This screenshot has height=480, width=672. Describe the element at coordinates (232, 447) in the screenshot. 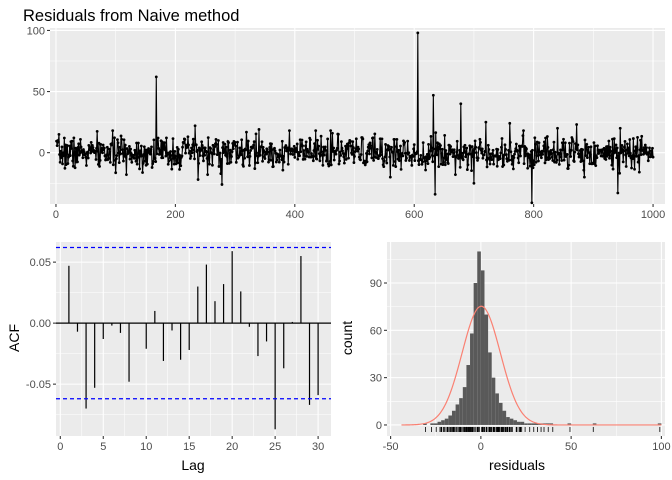

I see `acf-x-tick-label: 20` at that location.